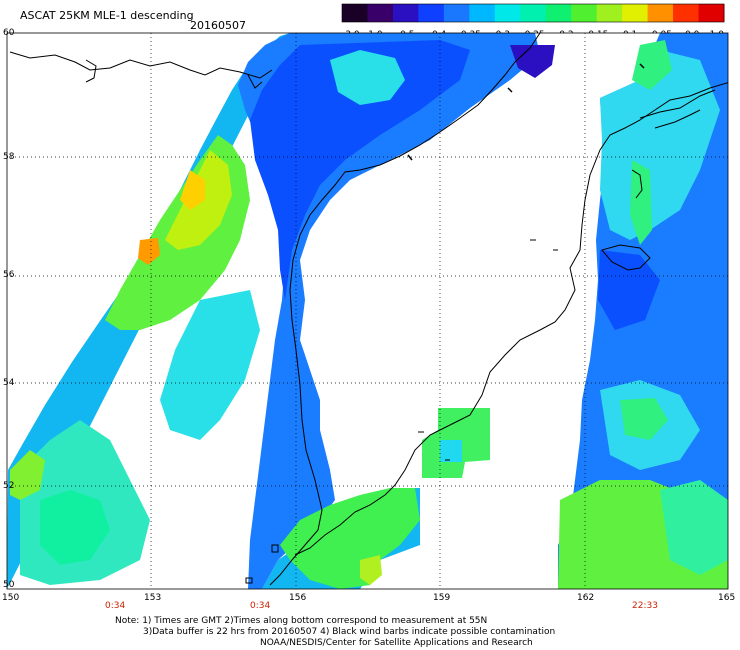 This screenshot has width=740, height=650. I want to click on time-label-1: 0:34, so click(115, 606).